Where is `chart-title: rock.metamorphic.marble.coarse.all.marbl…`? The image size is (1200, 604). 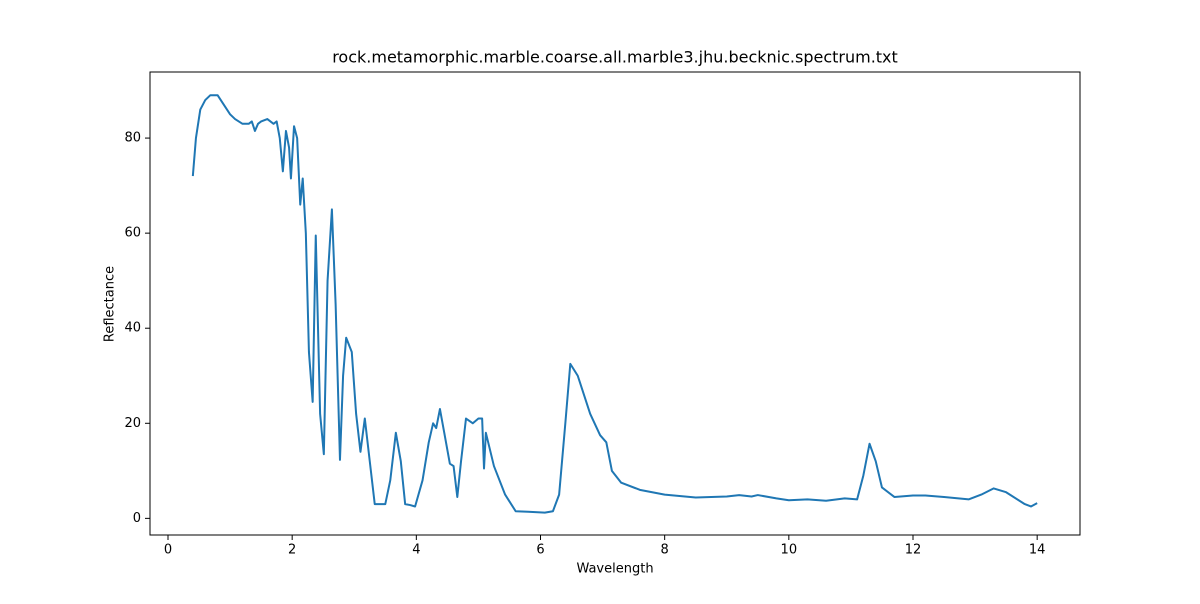
chart-title: rock.metamorphic.marble.coarse.all.marbl… is located at coordinates (615, 57).